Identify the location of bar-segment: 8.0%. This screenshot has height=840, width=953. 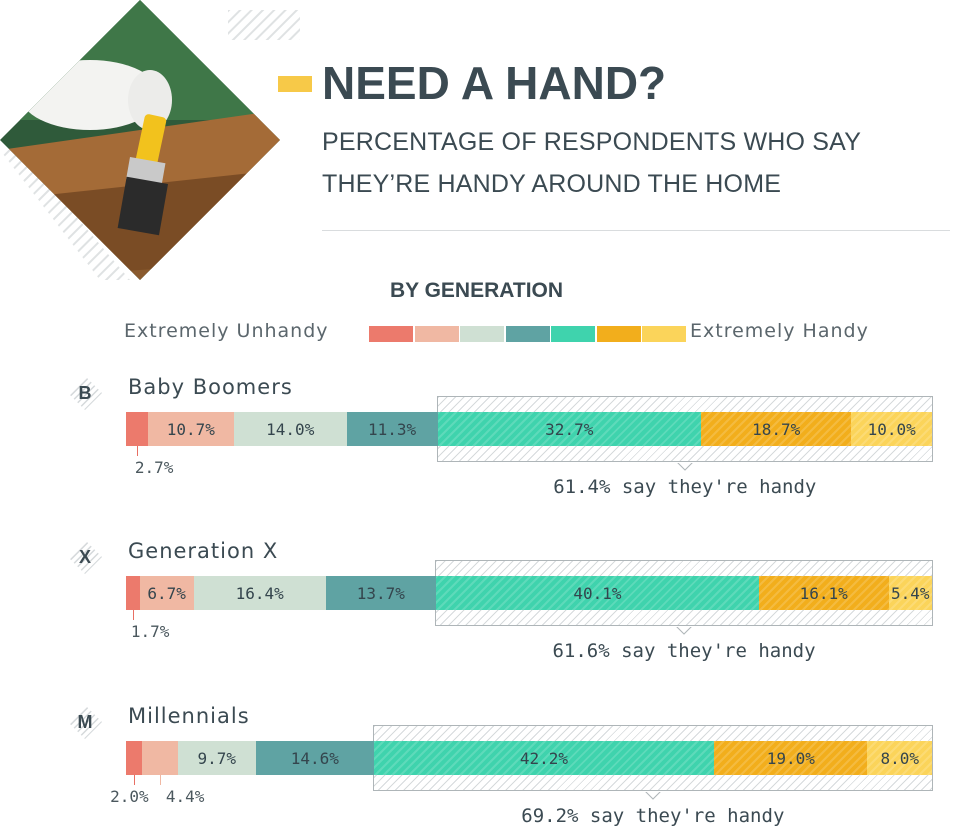
(899, 758).